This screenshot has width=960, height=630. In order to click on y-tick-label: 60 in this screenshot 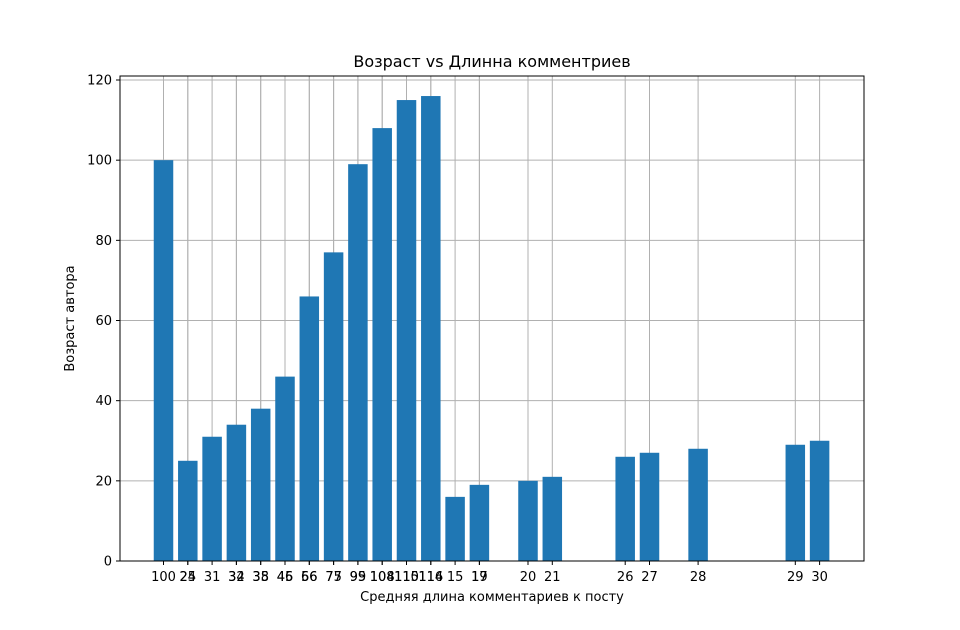, I will do `click(103, 321)`.